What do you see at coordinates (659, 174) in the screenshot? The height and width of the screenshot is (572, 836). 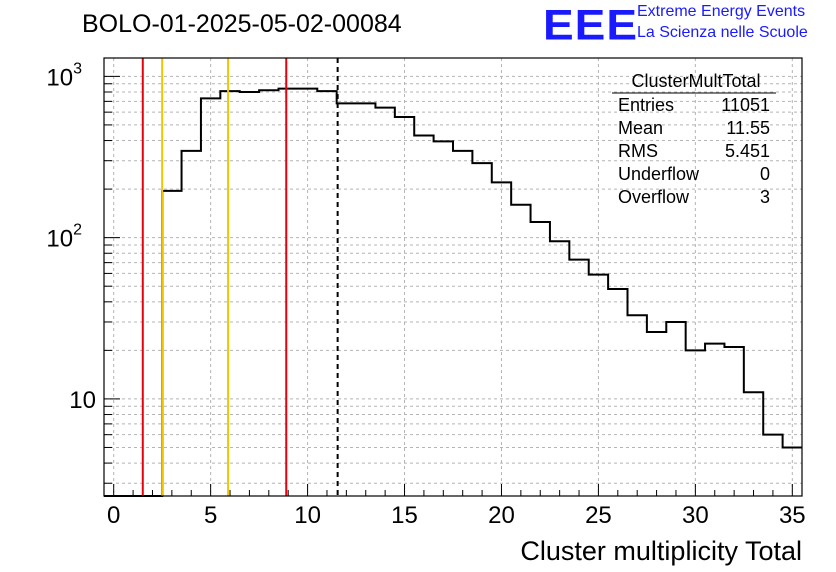 I see `stats-row-label: Underflow` at bounding box center [659, 174].